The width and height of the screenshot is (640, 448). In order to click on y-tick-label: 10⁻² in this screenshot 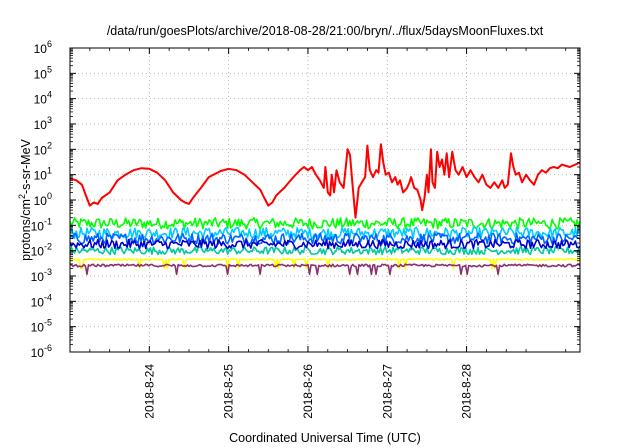, I will do `click(41, 250)`.